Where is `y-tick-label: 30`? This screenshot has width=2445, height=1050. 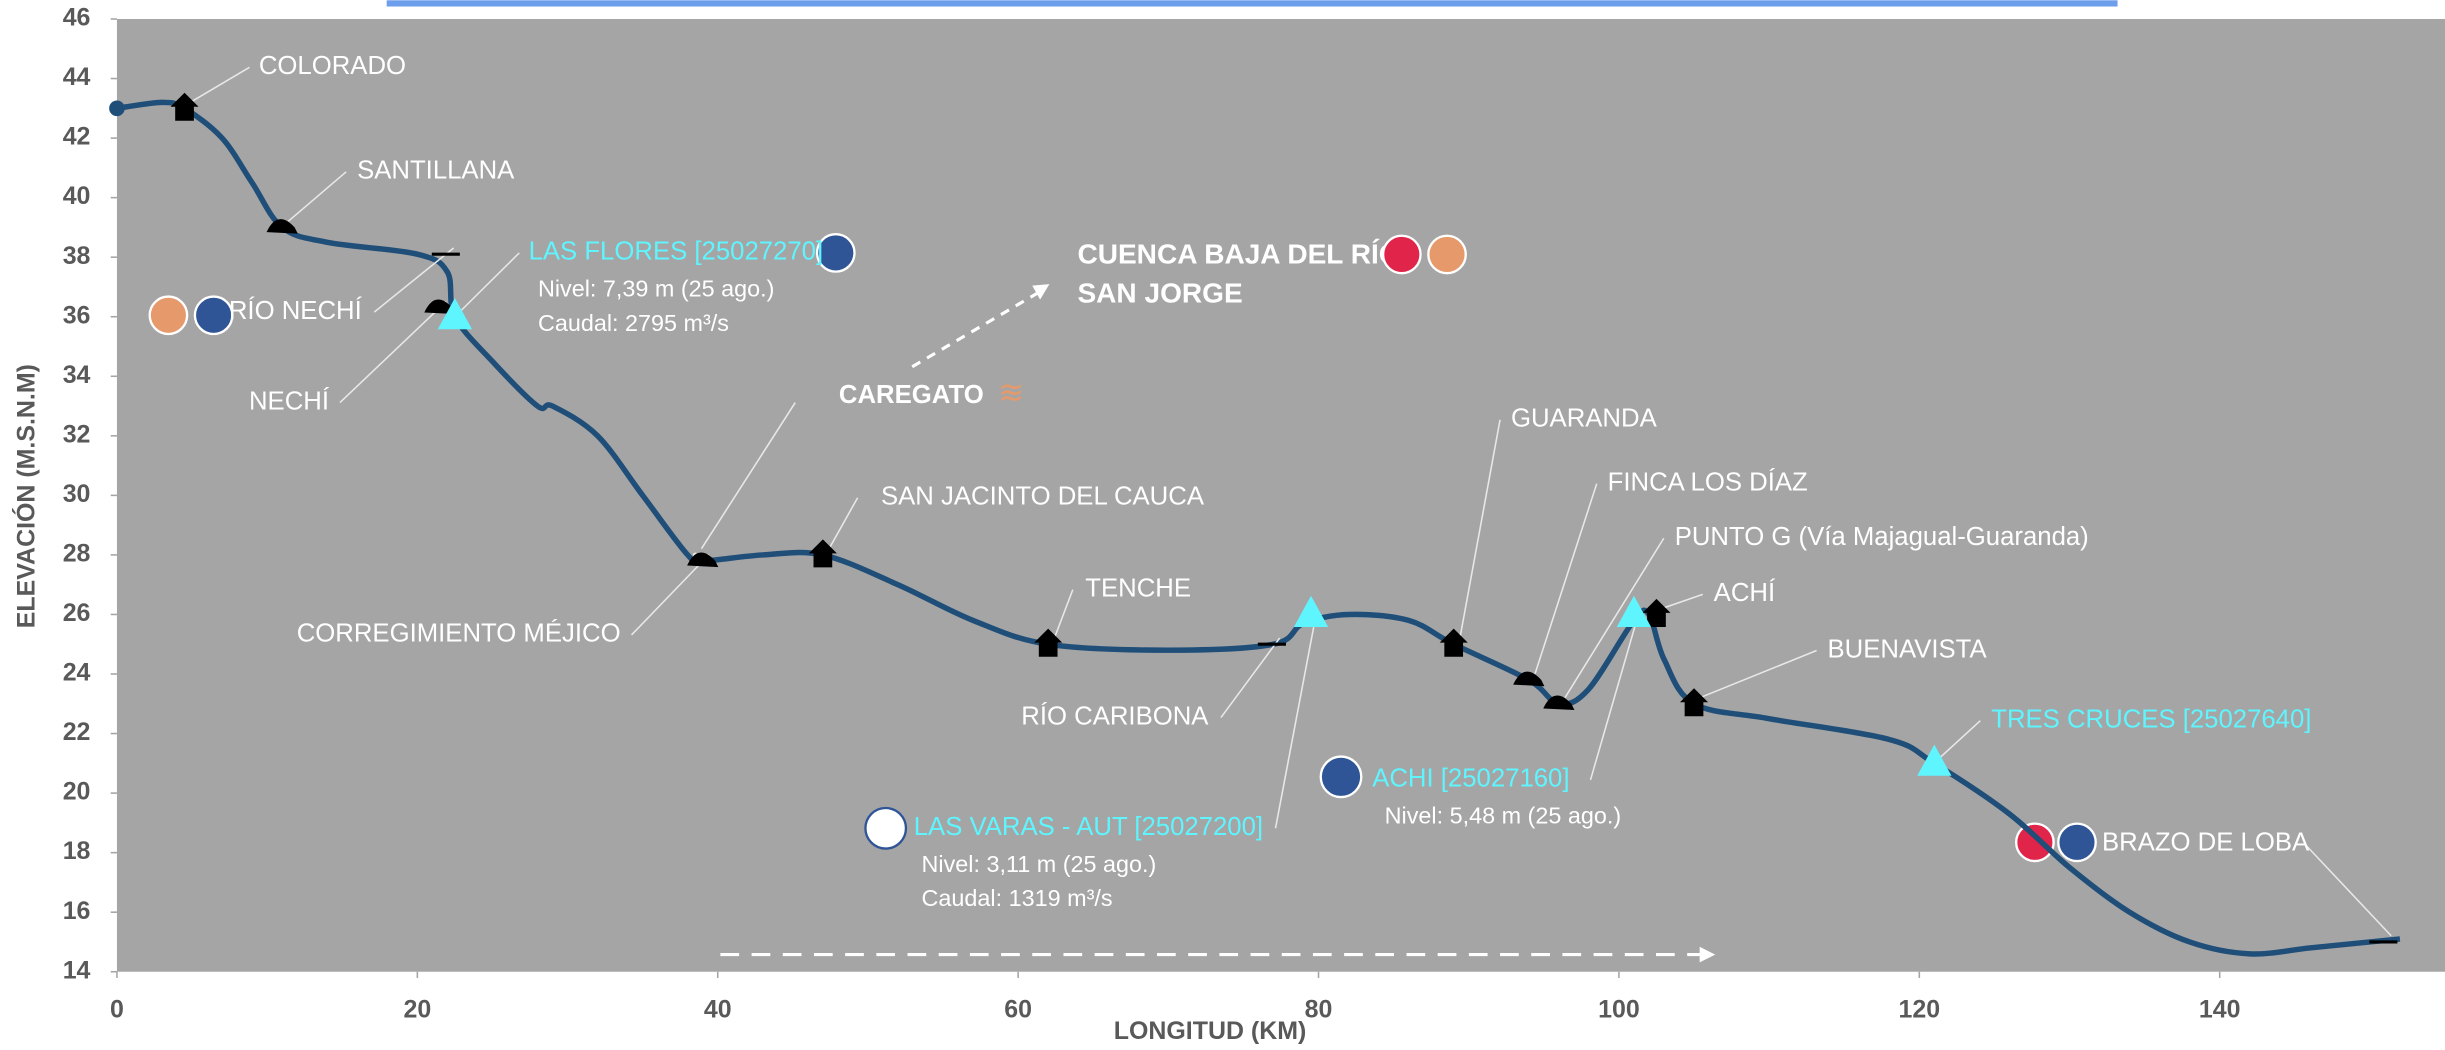 y-tick-label: 30 is located at coordinates (77, 494).